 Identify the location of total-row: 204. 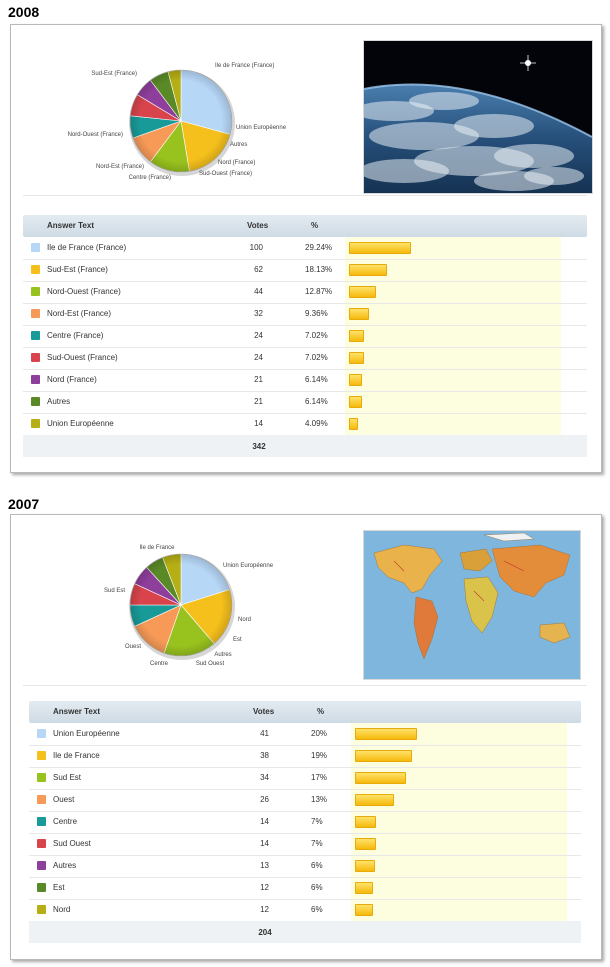
(305, 932).